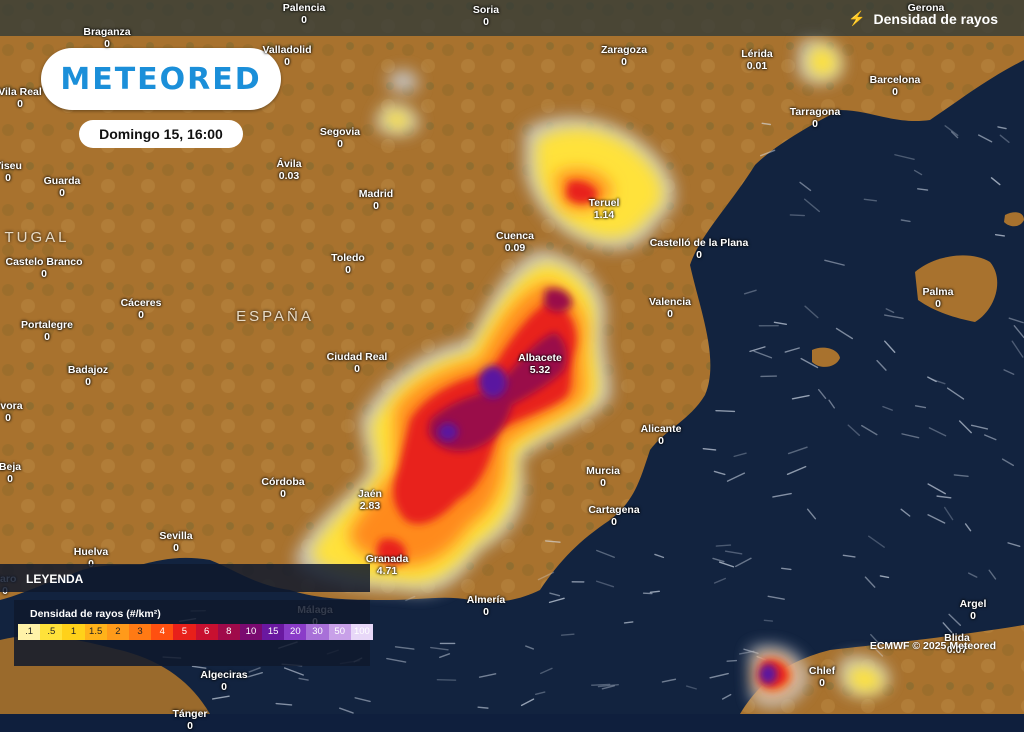 This screenshot has width=1024, height=732. Describe the element at coordinates (36, 237) in the screenshot. I see `country-label-portugal: TUGAL` at that location.